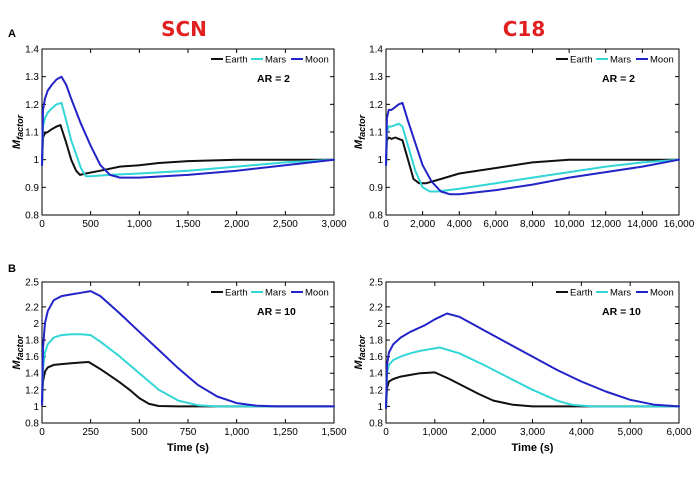  What do you see at coordinates (630, 432) in the screenshot?
I see `x-tick-label: 5,000` at bounding box center [630, 432].